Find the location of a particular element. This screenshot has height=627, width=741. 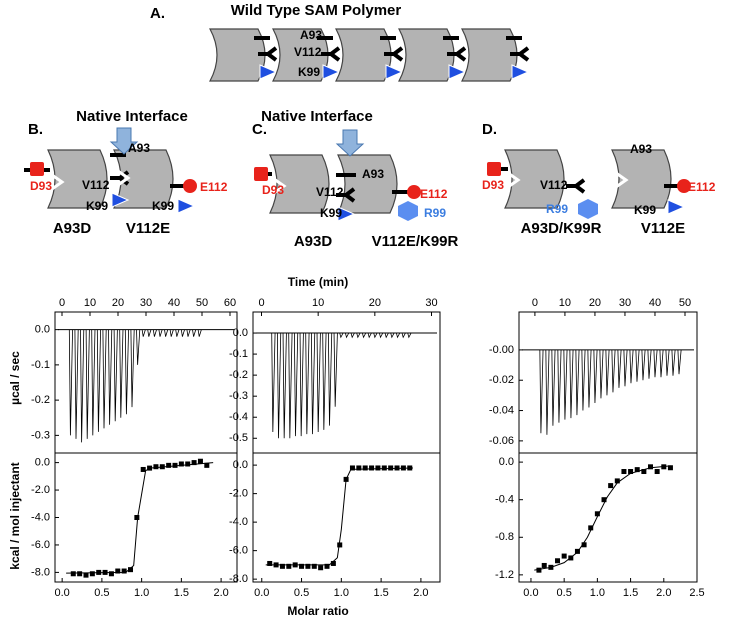

axis-title: kcal / mol injectant is located at coordinates (15, 515).